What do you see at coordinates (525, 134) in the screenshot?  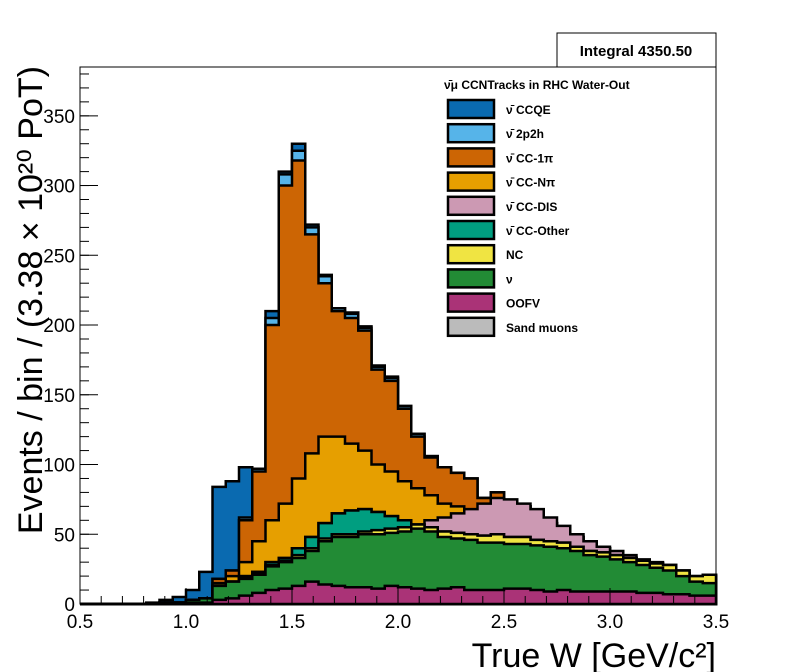 I see `legend-label-2p2h: ν̄ 2p2h` at bounding box center [525, 134].